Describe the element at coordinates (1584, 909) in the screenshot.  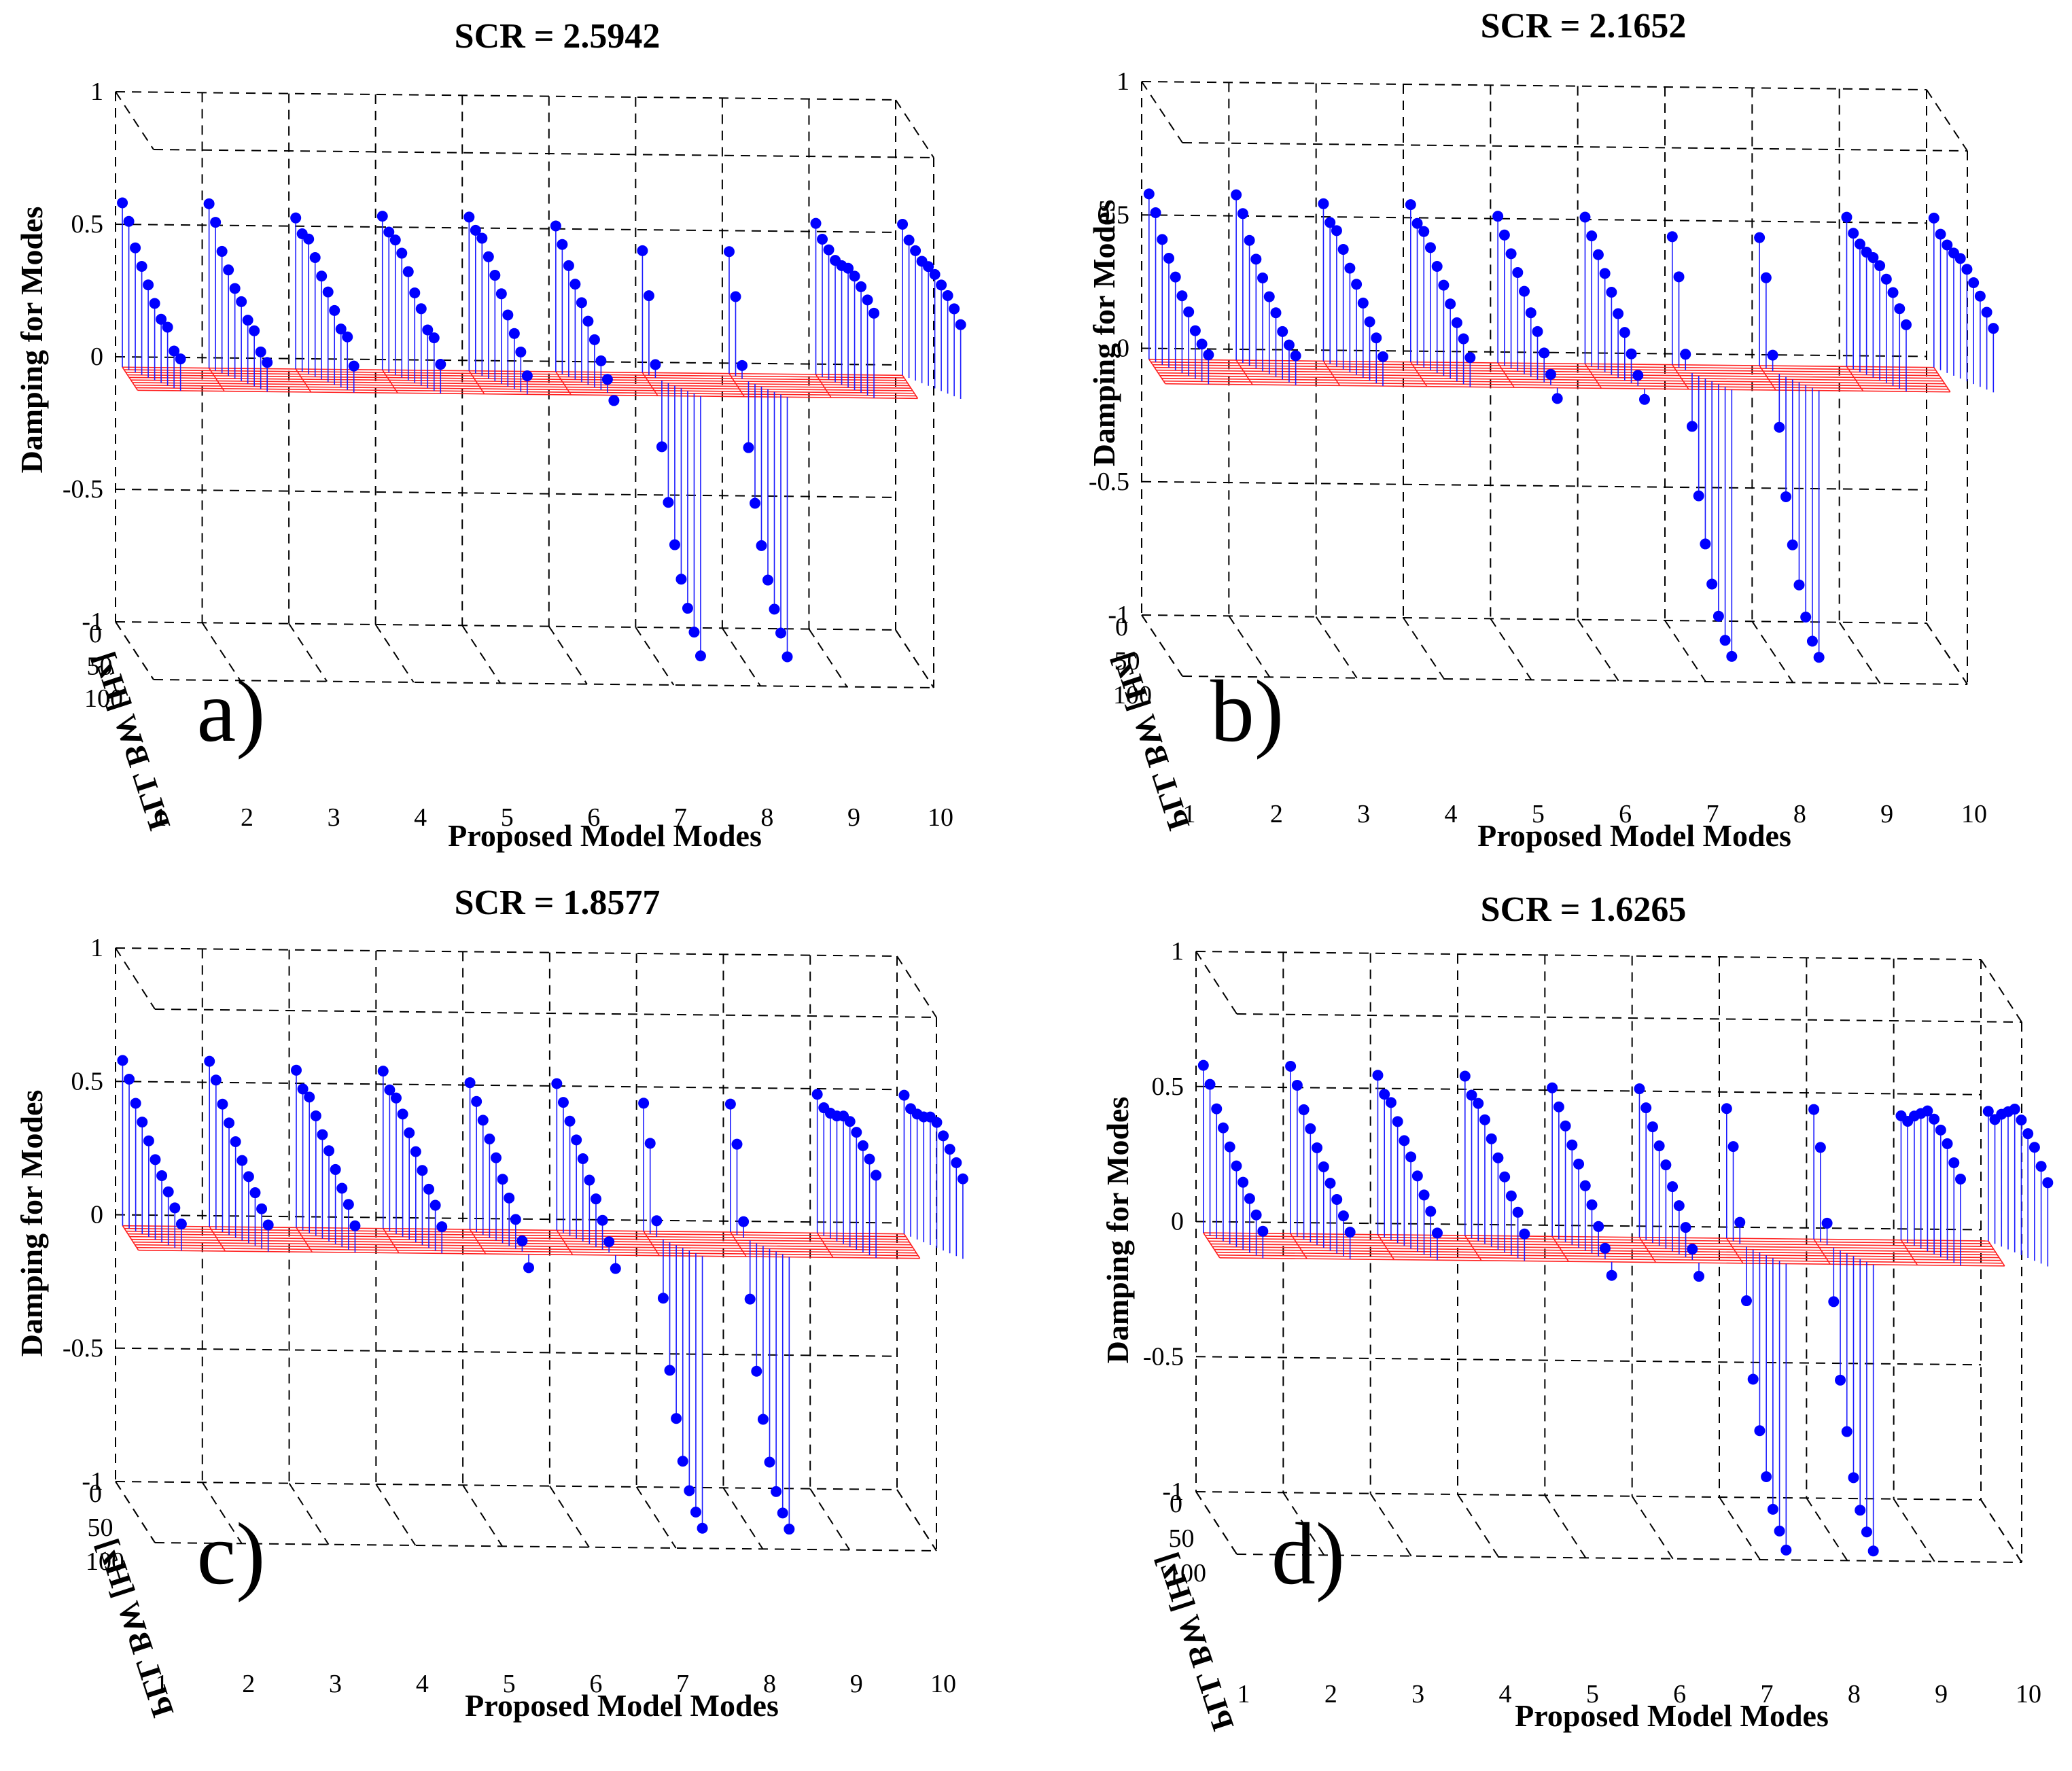
I see `chart-title: SCR = 1.6265` at that location.